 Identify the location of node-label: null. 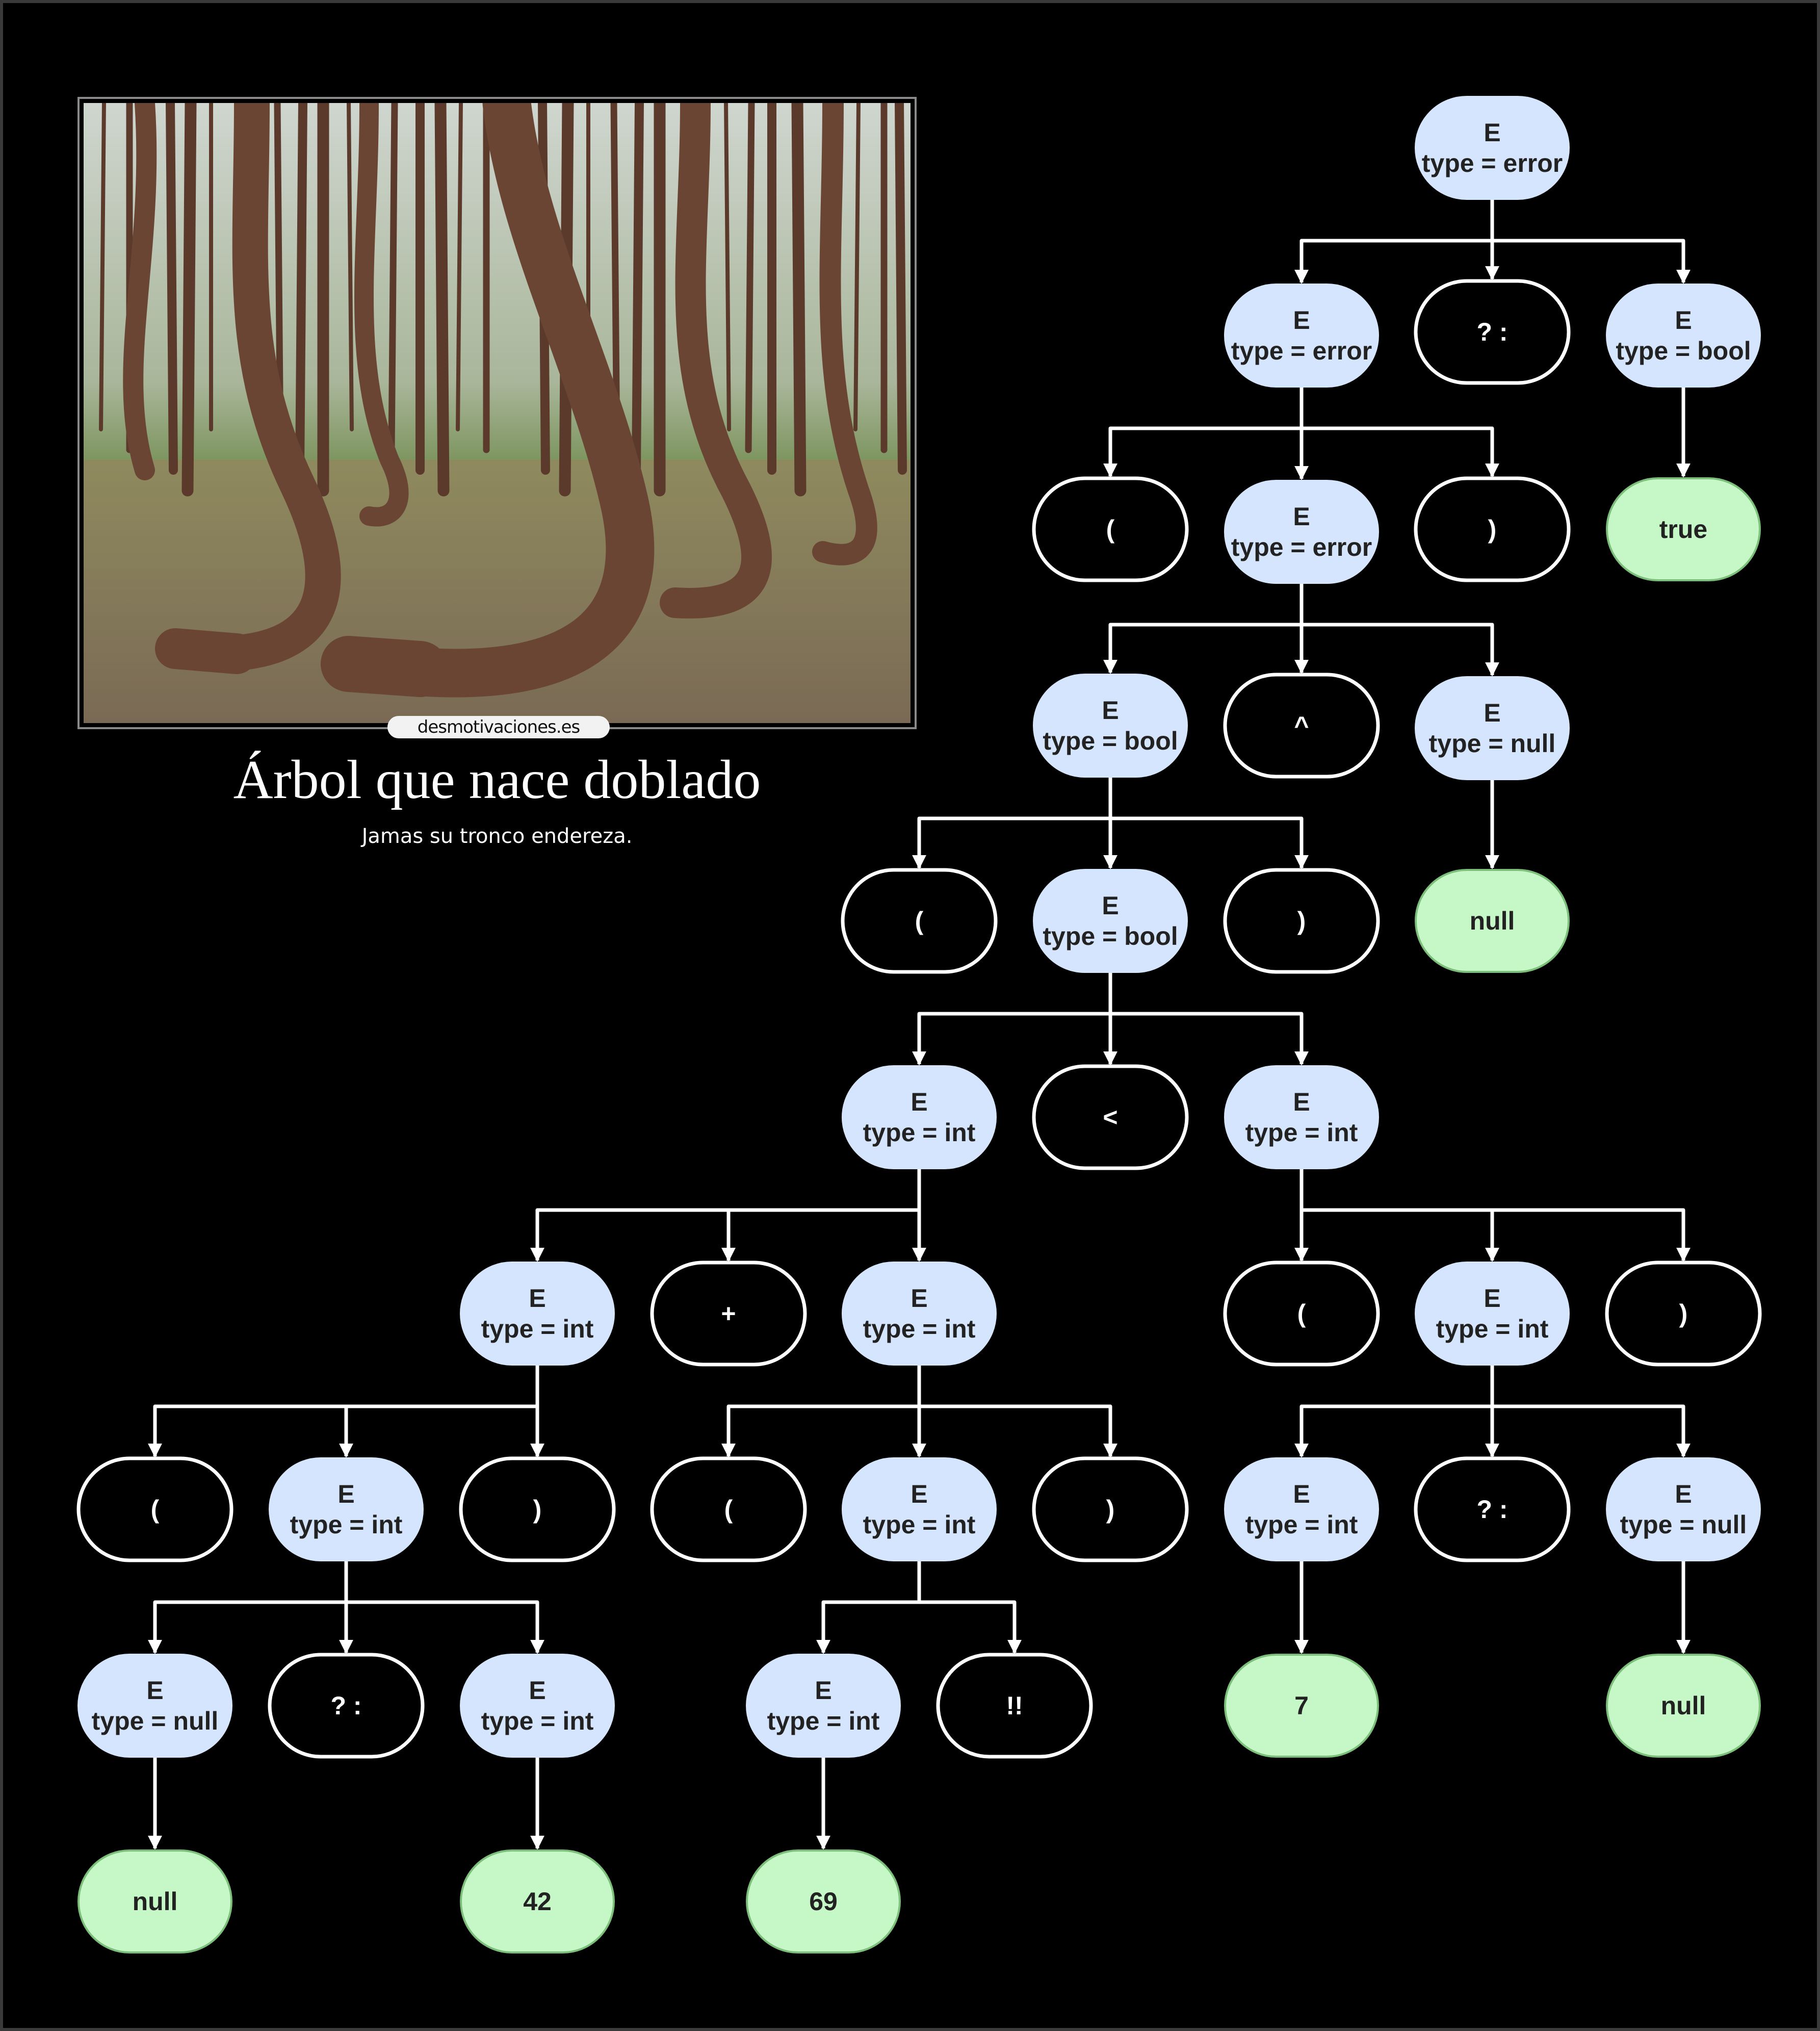
(1683, 1705).